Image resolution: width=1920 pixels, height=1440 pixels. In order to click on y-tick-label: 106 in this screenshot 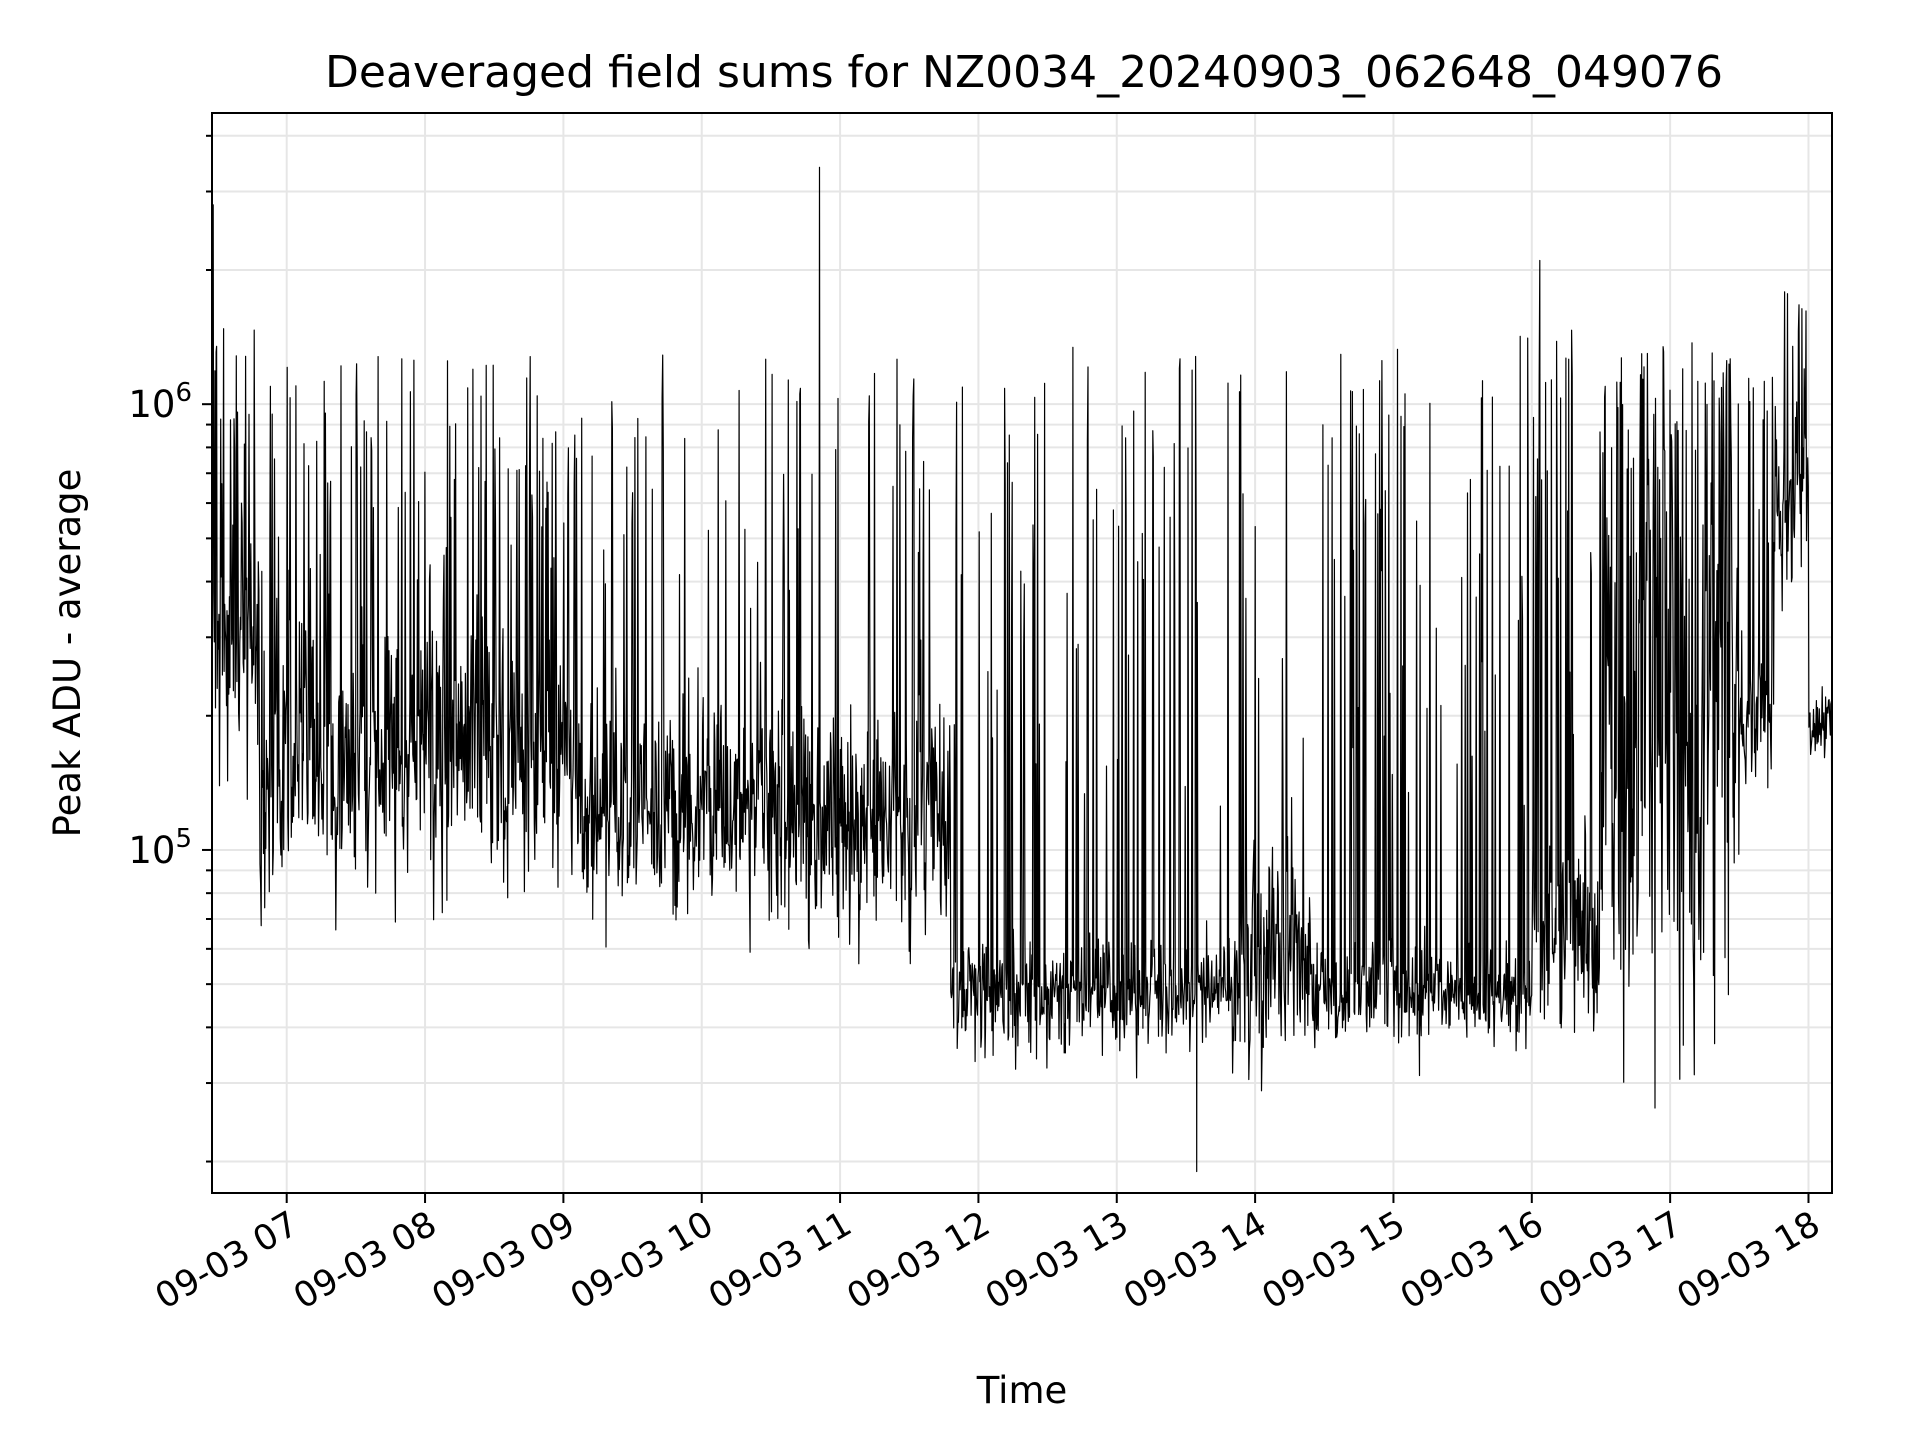, I will do `click(160, 402)`.